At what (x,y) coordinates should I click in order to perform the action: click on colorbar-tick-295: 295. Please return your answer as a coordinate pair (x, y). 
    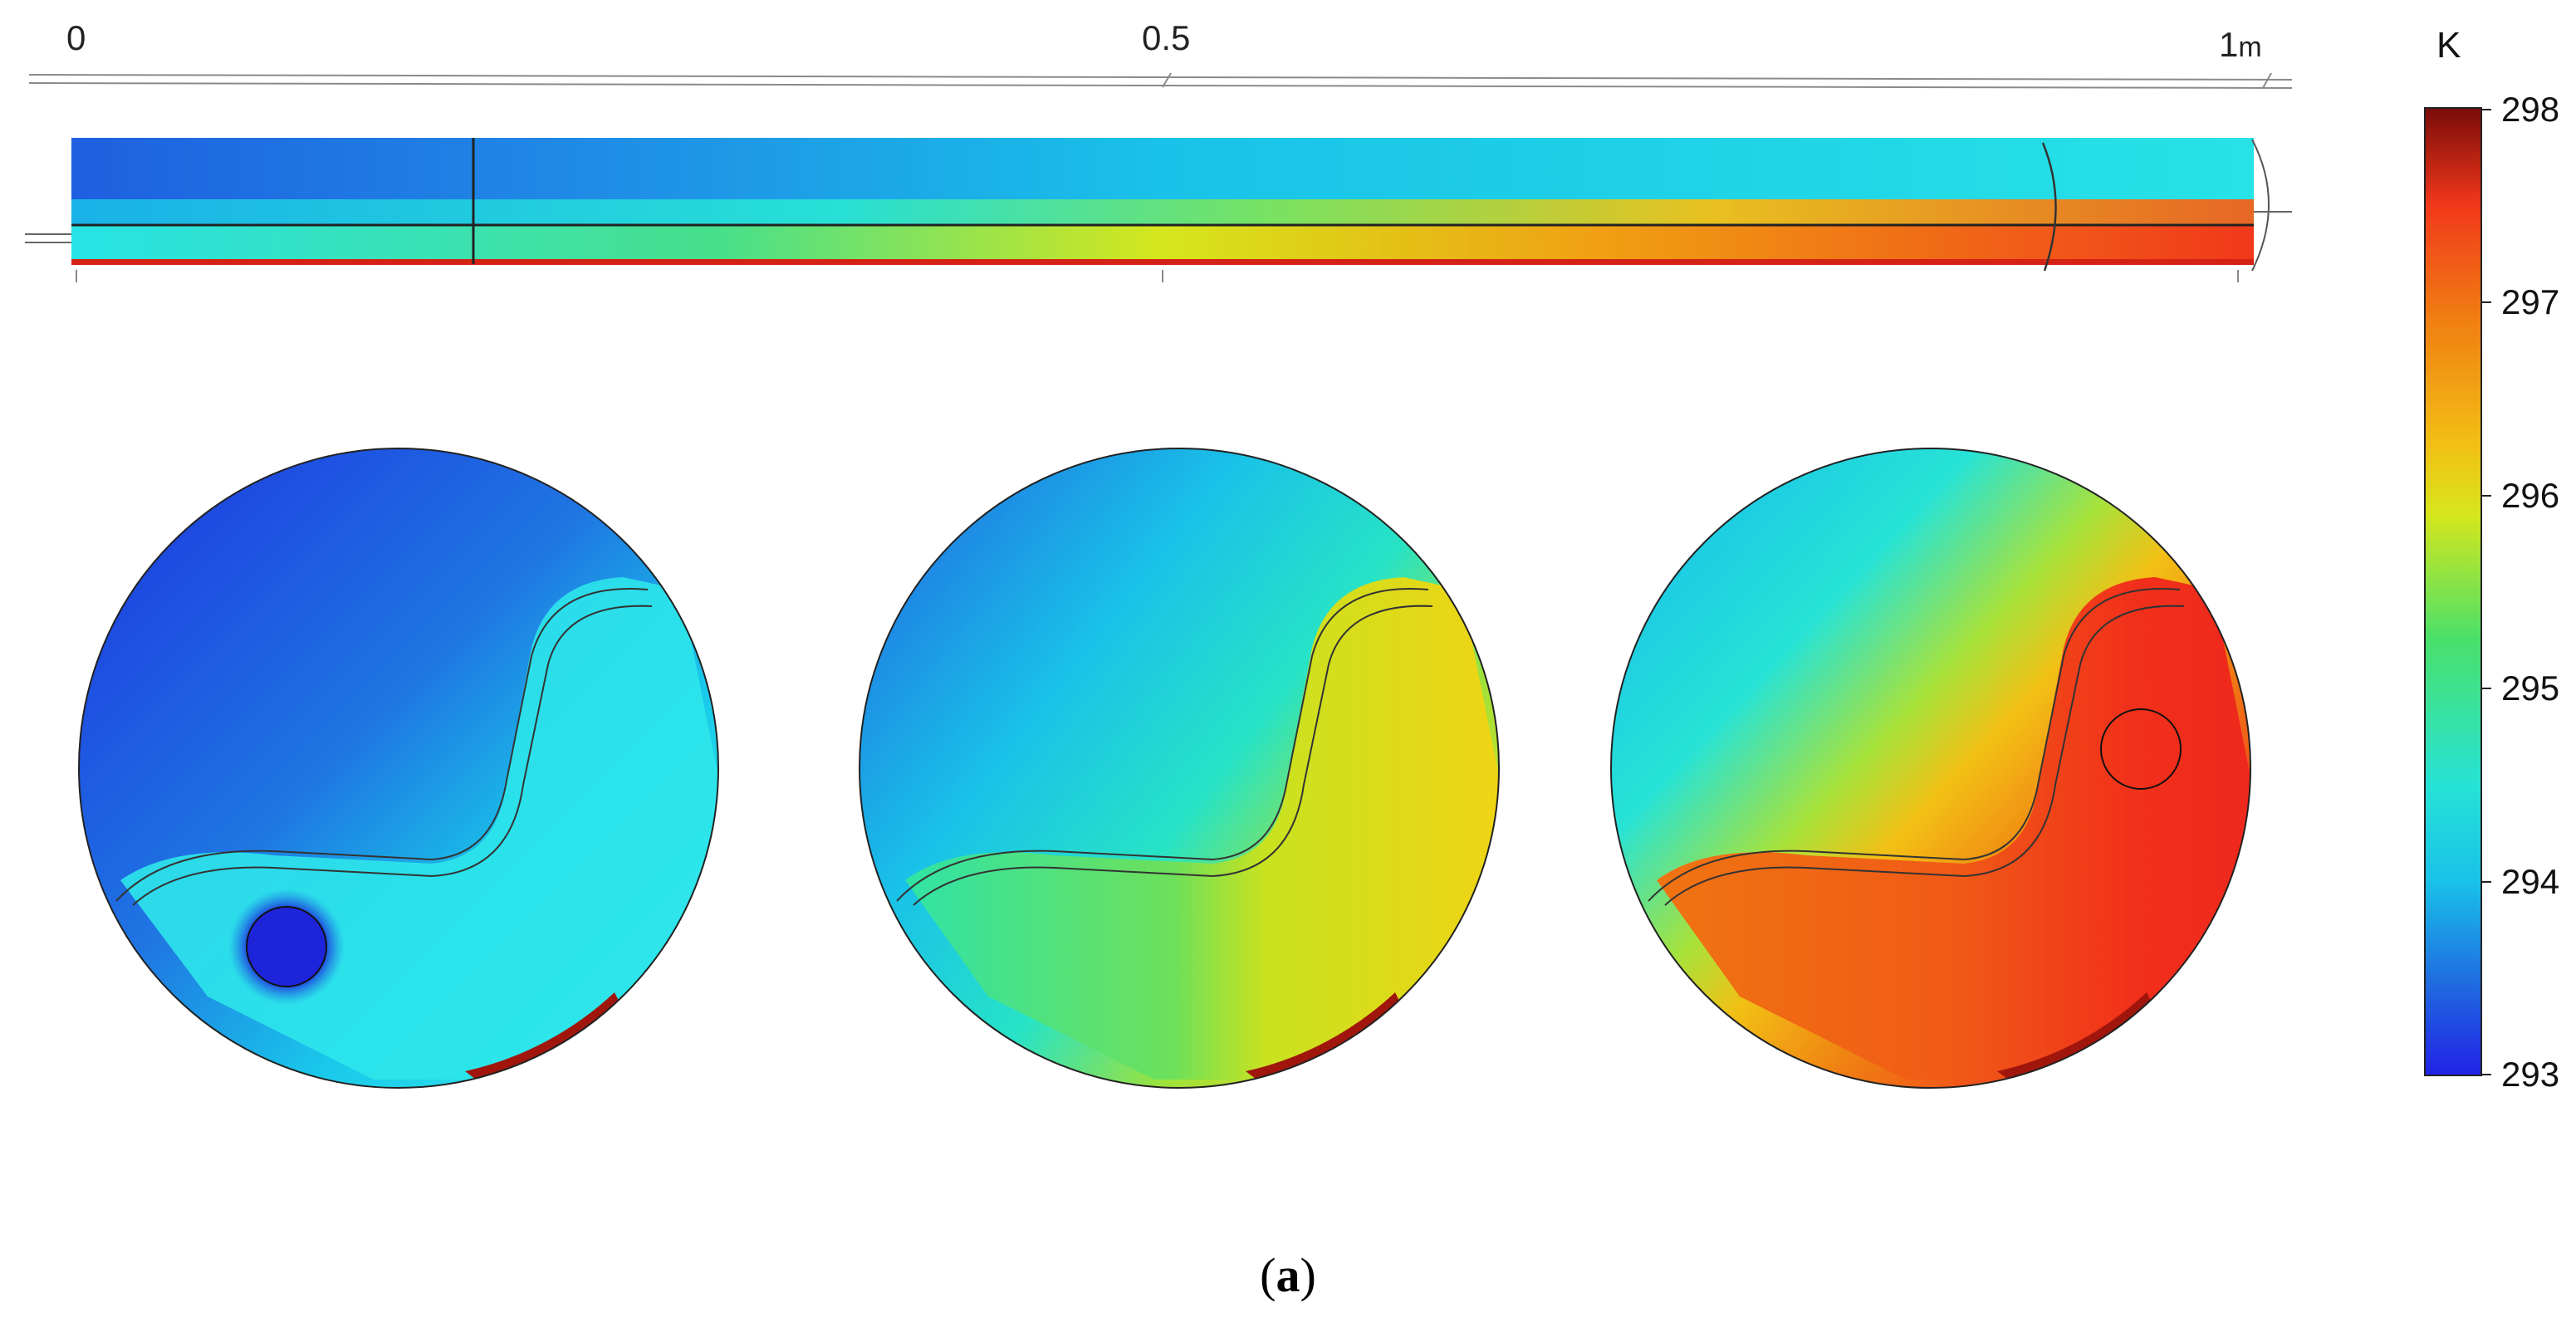
    Looking at the image, I should click on (2531, 688).